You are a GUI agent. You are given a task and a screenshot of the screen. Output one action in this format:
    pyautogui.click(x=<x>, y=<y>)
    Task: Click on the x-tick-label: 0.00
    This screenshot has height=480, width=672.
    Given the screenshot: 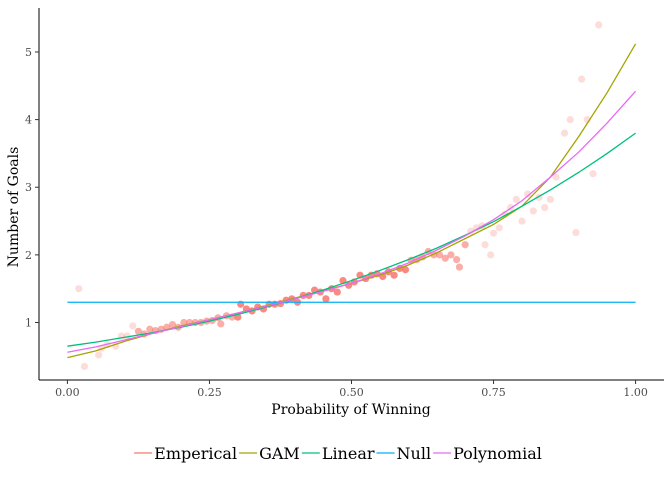 What is the action you would take?
    pyautogui.click(x=67, y=392)
    